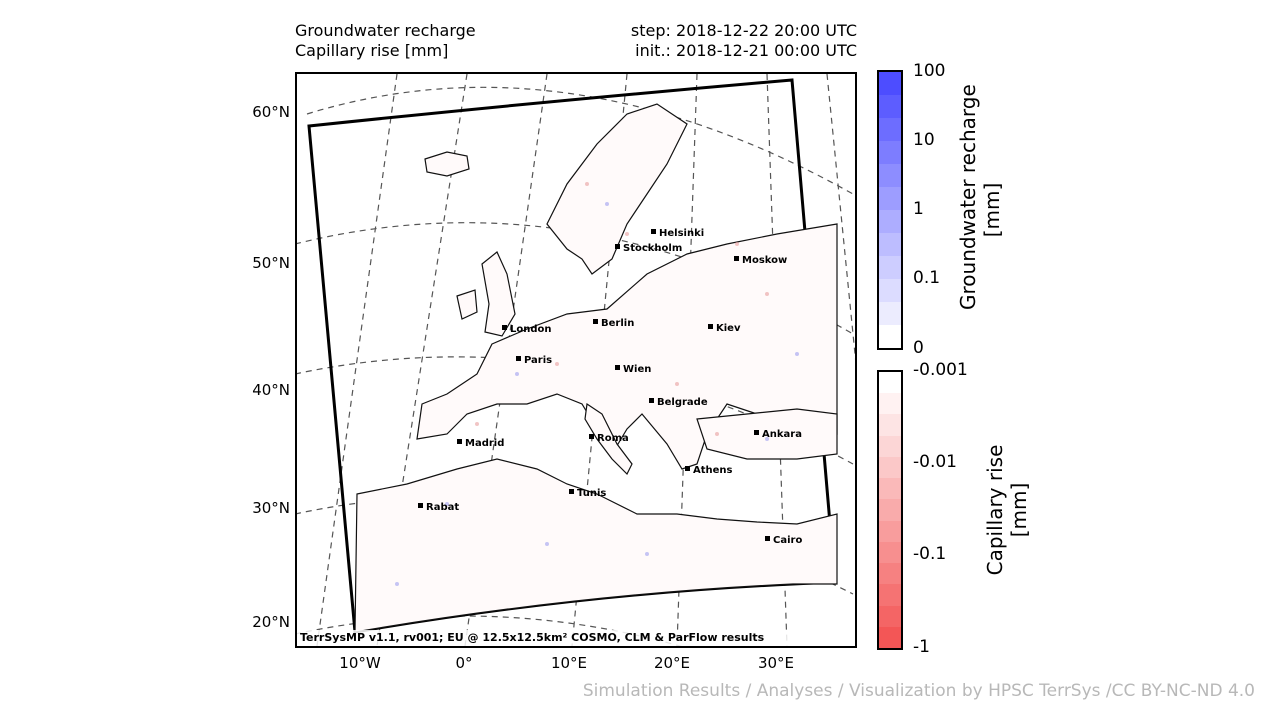 Image resolution: width=1280 pixels, height=720 pixels. What do you see at coordinates (783, 540) in the screenshot?
I see `city-cairo: Cairo` at bounding box center [783, 540].